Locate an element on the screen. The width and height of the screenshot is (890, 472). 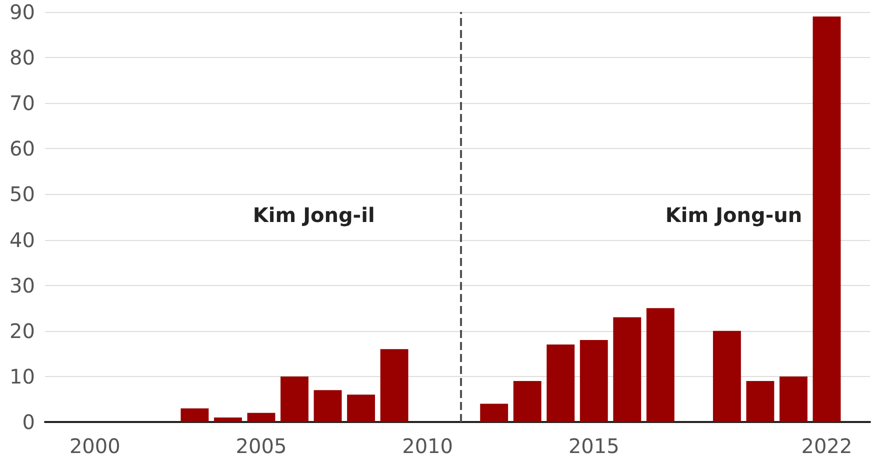
y-tick-label: 90 is located at coordinates (22, 12).